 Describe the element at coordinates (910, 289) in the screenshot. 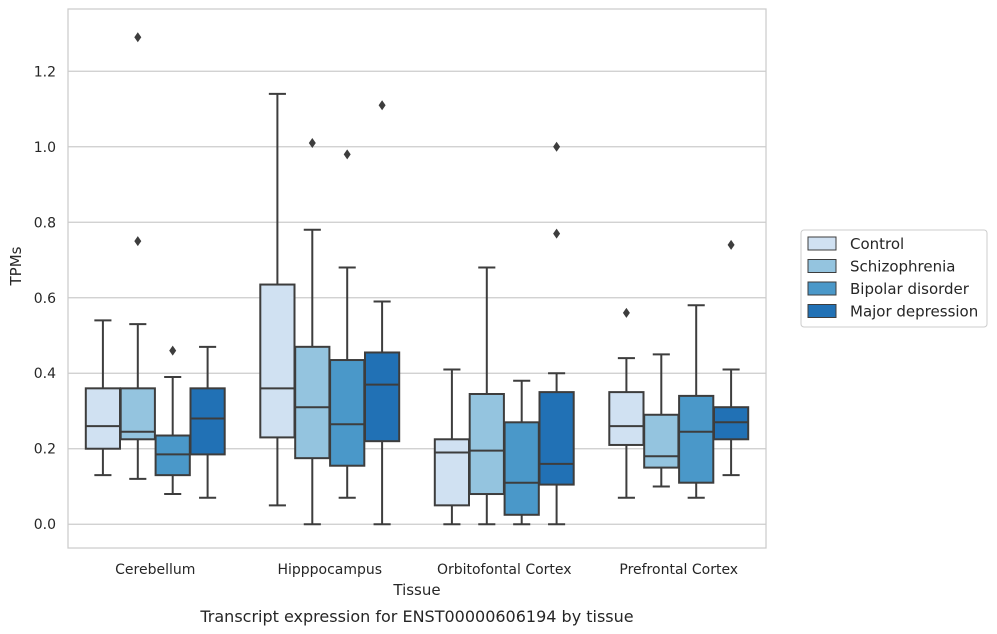

I see `legend-label: Bipolar disorder` at that location.